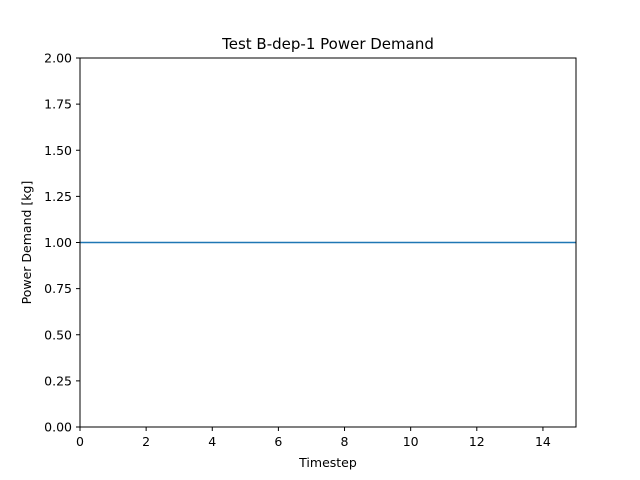 This screenshot has width=640, height=480. I want to click on y-tick-label: 0.75, so click(58, 288).